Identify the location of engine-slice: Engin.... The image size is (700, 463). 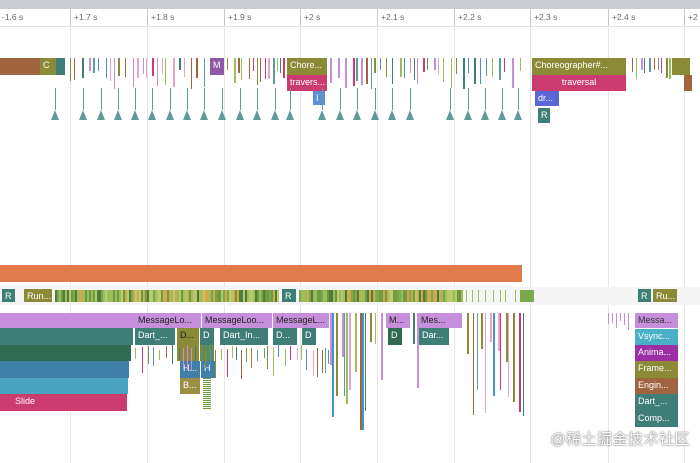
(656, 386).